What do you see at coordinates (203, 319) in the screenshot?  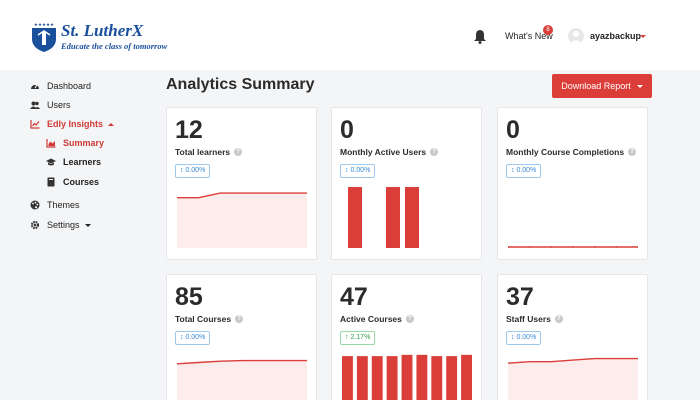 I see `stat-label-text: Total Courses` at bounding box center [203, 319].